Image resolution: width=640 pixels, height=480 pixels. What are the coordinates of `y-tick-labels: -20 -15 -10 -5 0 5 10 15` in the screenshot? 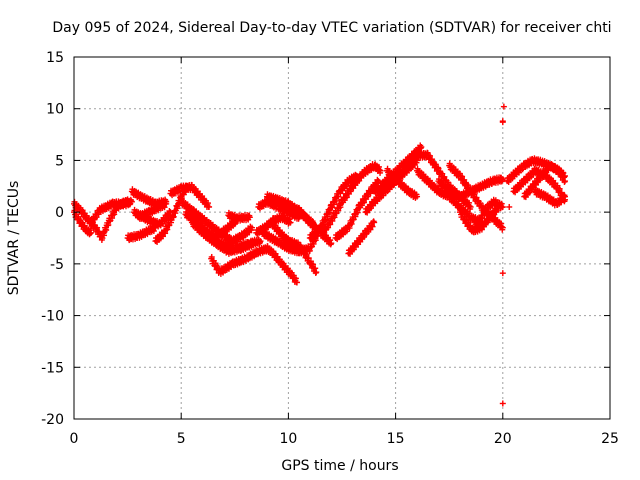 It's located at (52, 239).